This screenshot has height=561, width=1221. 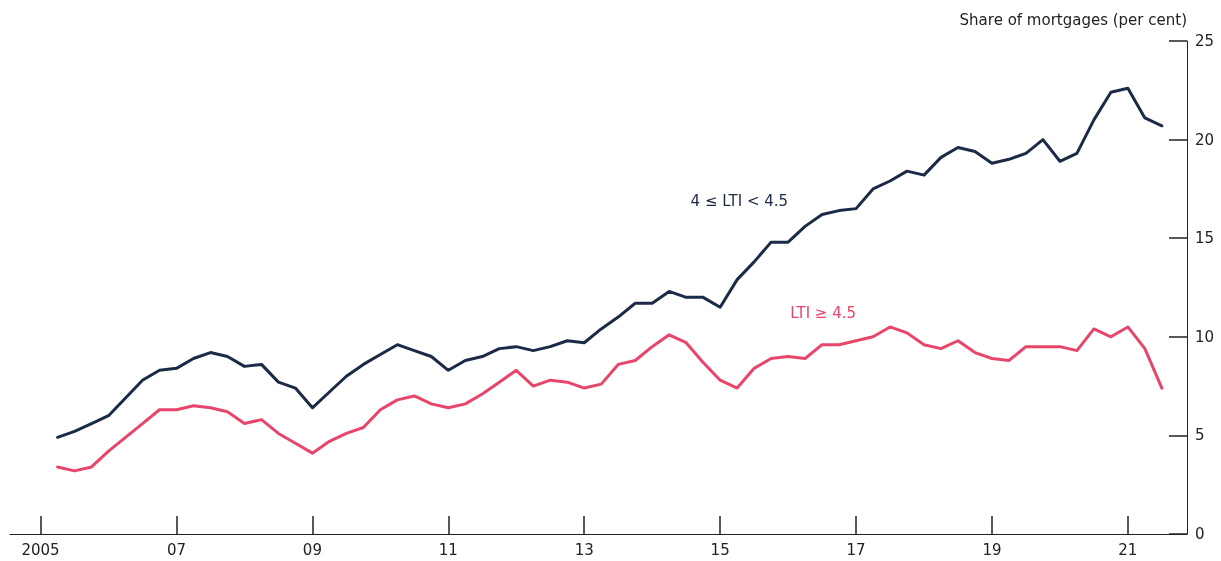 What do you see at coordinates (1205, 238) in the screenshot?
I see `y-tick-label: 15` at bounding box center [1205, 238].